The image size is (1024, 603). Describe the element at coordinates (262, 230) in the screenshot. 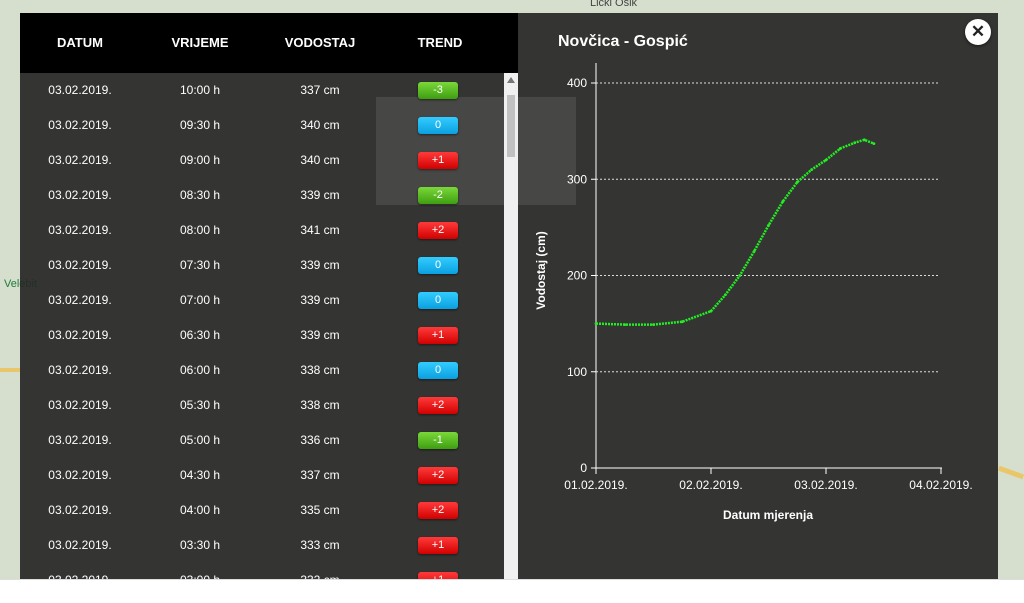

I see `table-row: 03.02.2019. 08:00 h 341 cm +2` at that location.